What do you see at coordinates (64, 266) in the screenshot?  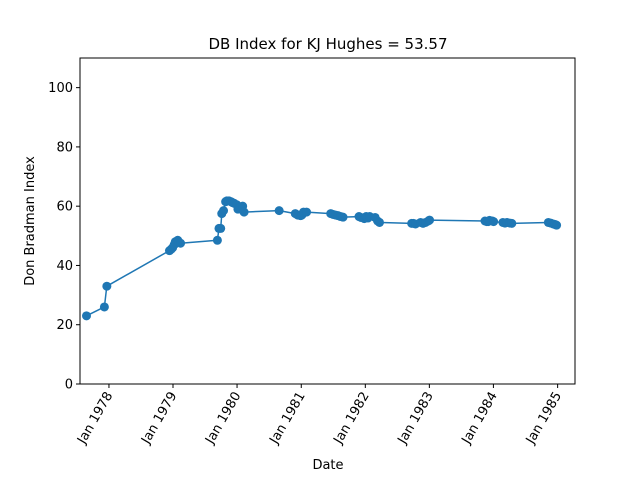 I see `y-tick-label: 40` at bounding box center [64, 266].